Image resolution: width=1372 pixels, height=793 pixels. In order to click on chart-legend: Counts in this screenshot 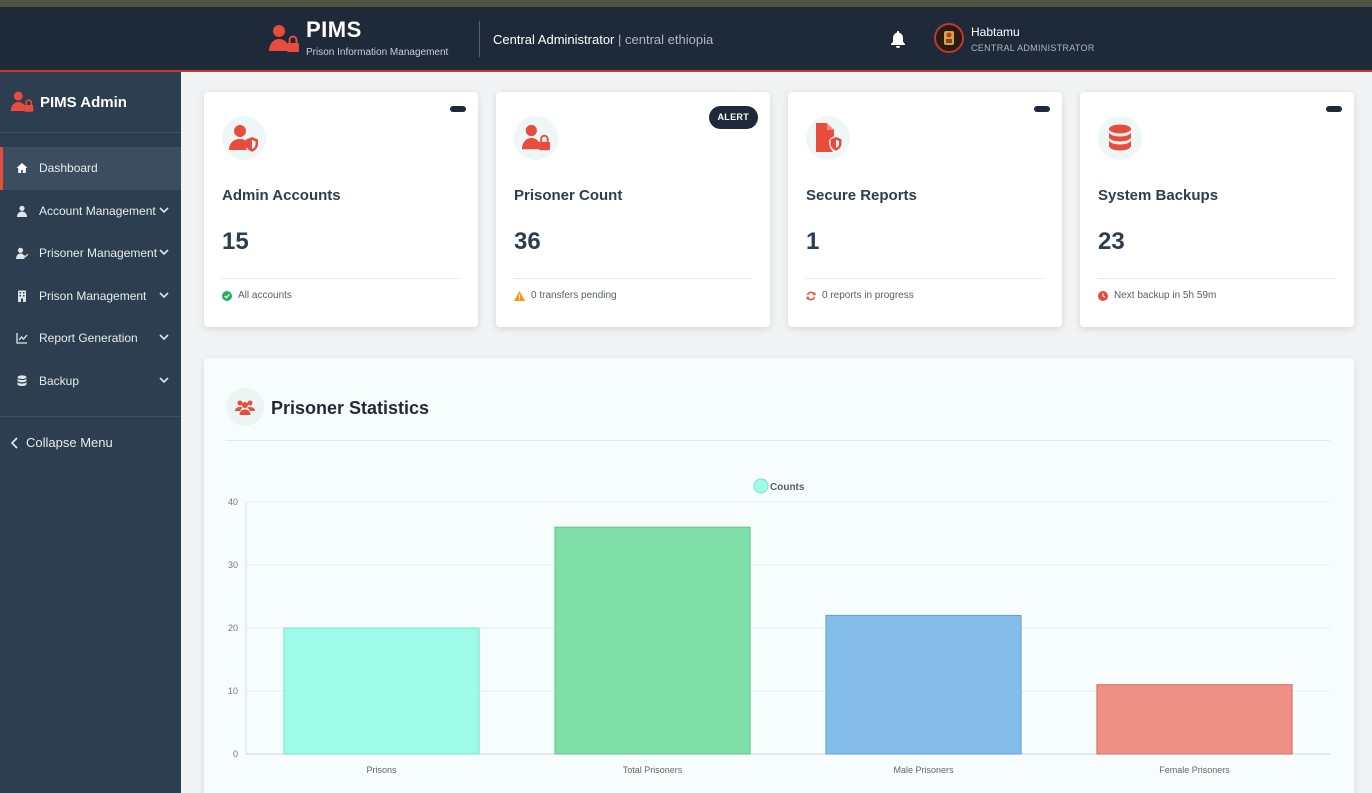, I will do `click(779, 486)`.